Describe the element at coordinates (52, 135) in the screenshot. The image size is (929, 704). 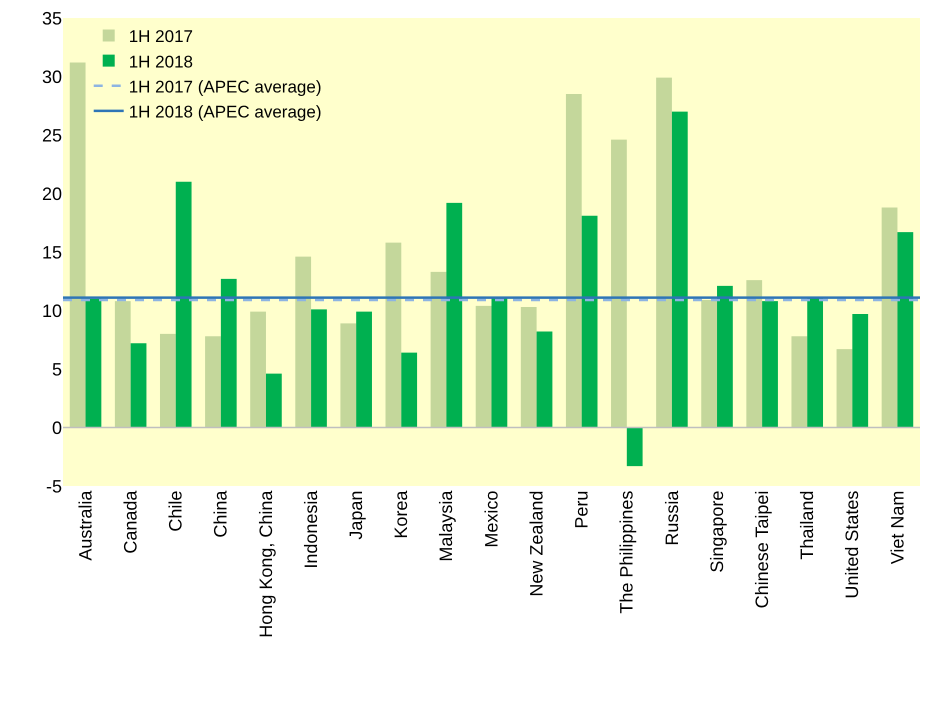
I see `y-tick-label: 25` at that location.